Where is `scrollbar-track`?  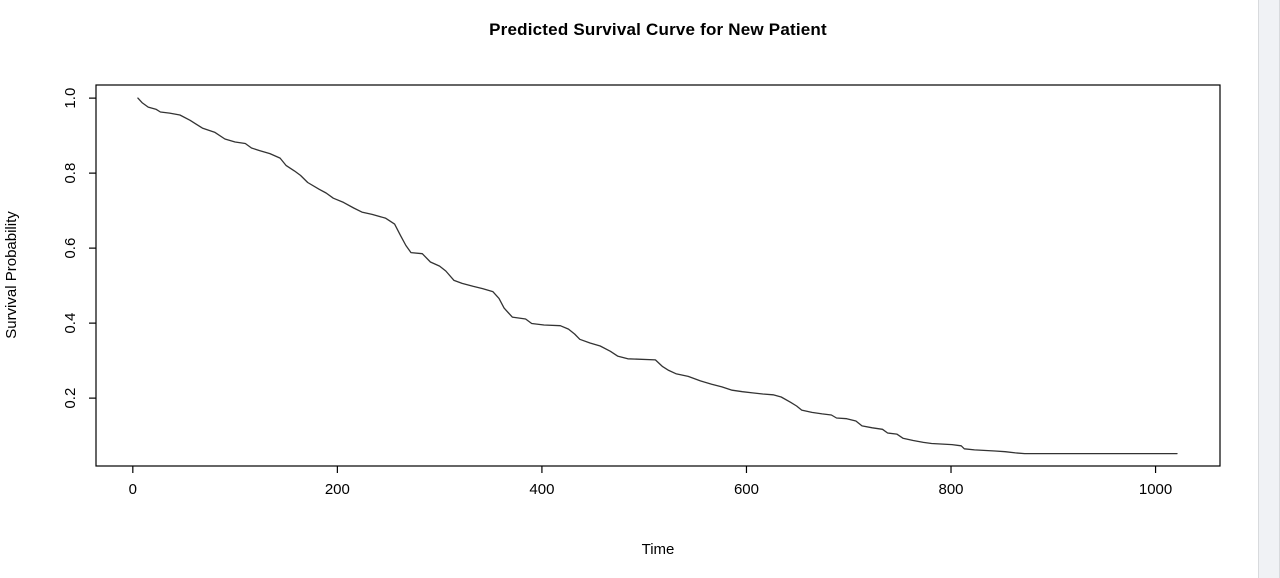
scrollbar-track is located at coordinates (1269, 289).